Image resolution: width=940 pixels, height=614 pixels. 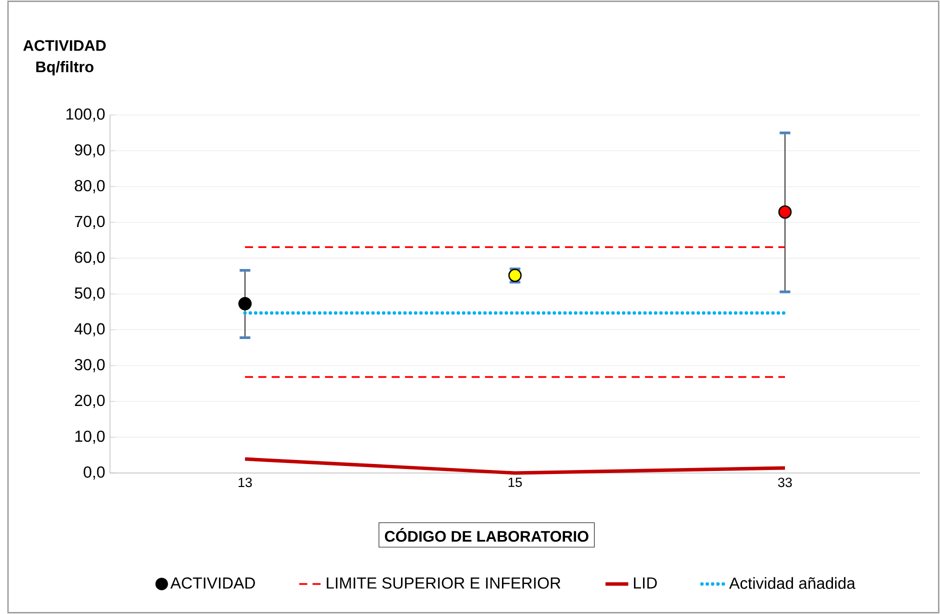 What do you see at coordinates (443, 583) in the screenshot?
I see `legend-label: LIMITE SUPERIOR E INFERIOR` at bounding box center [443, 583].